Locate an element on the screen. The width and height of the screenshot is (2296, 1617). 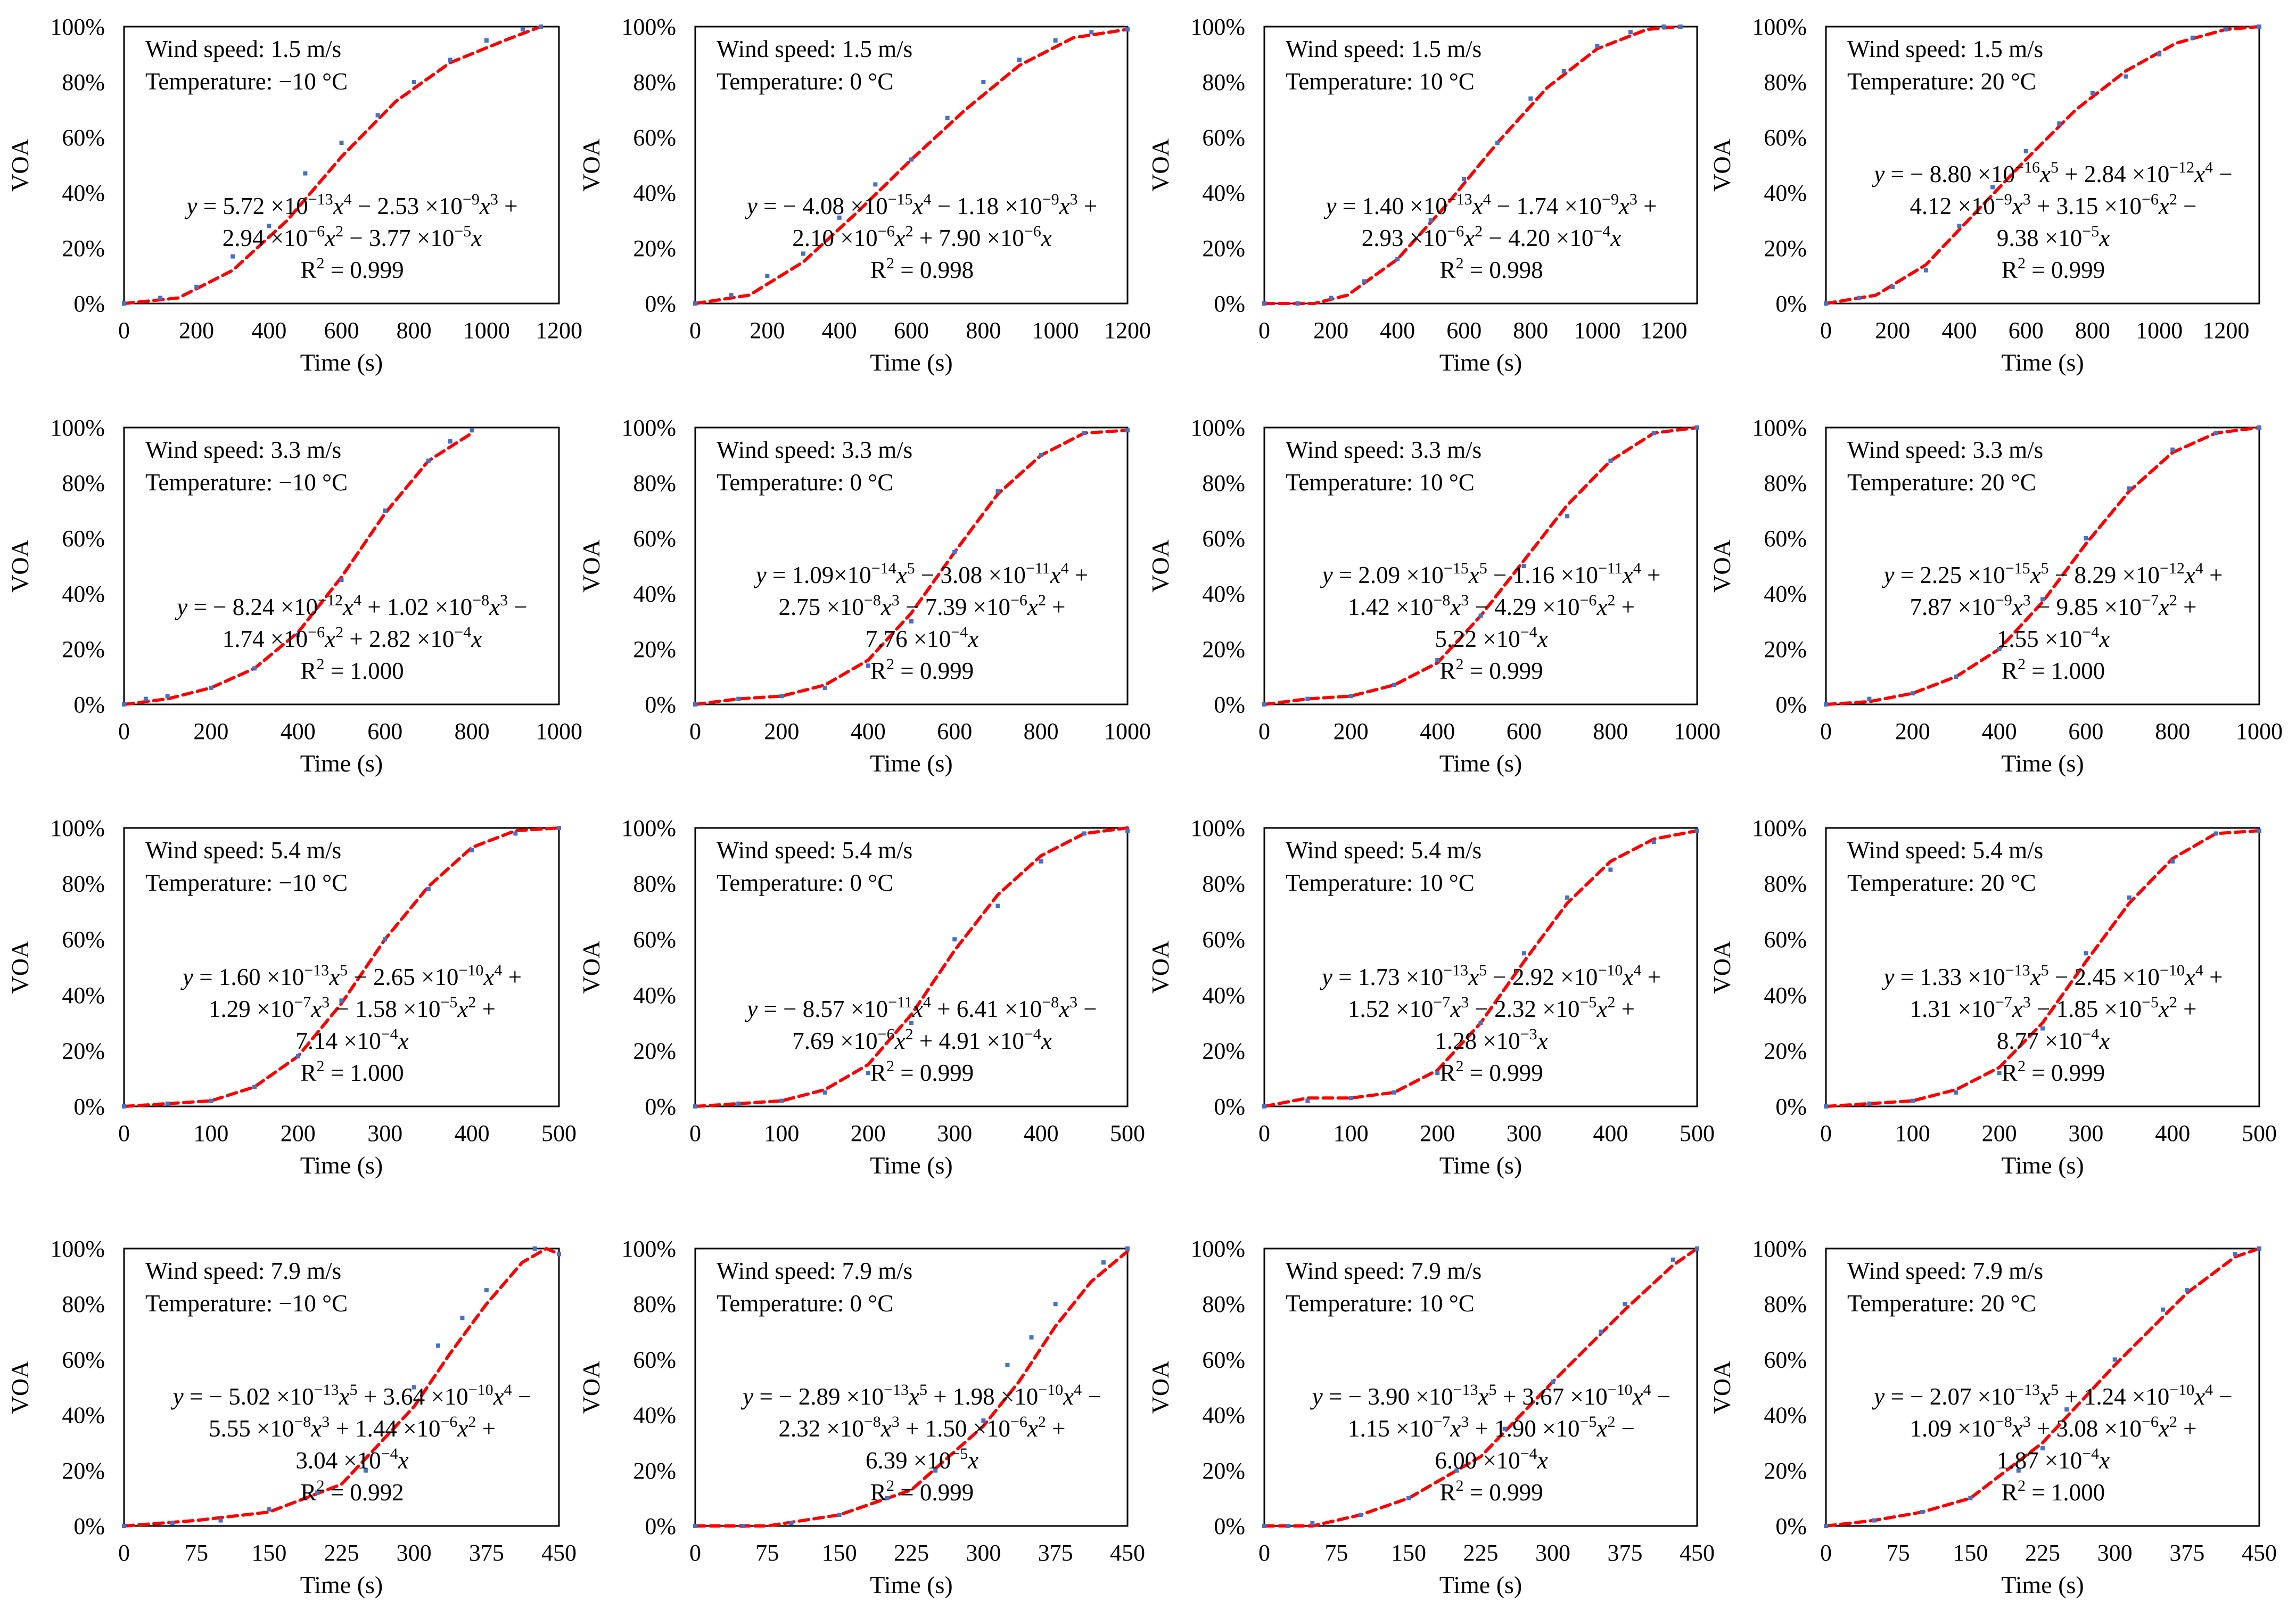
regression-equation-line: 1.29 ×10−7x3 − 1.58 ×10−5x2 + is located at coordinates (352, 1008).